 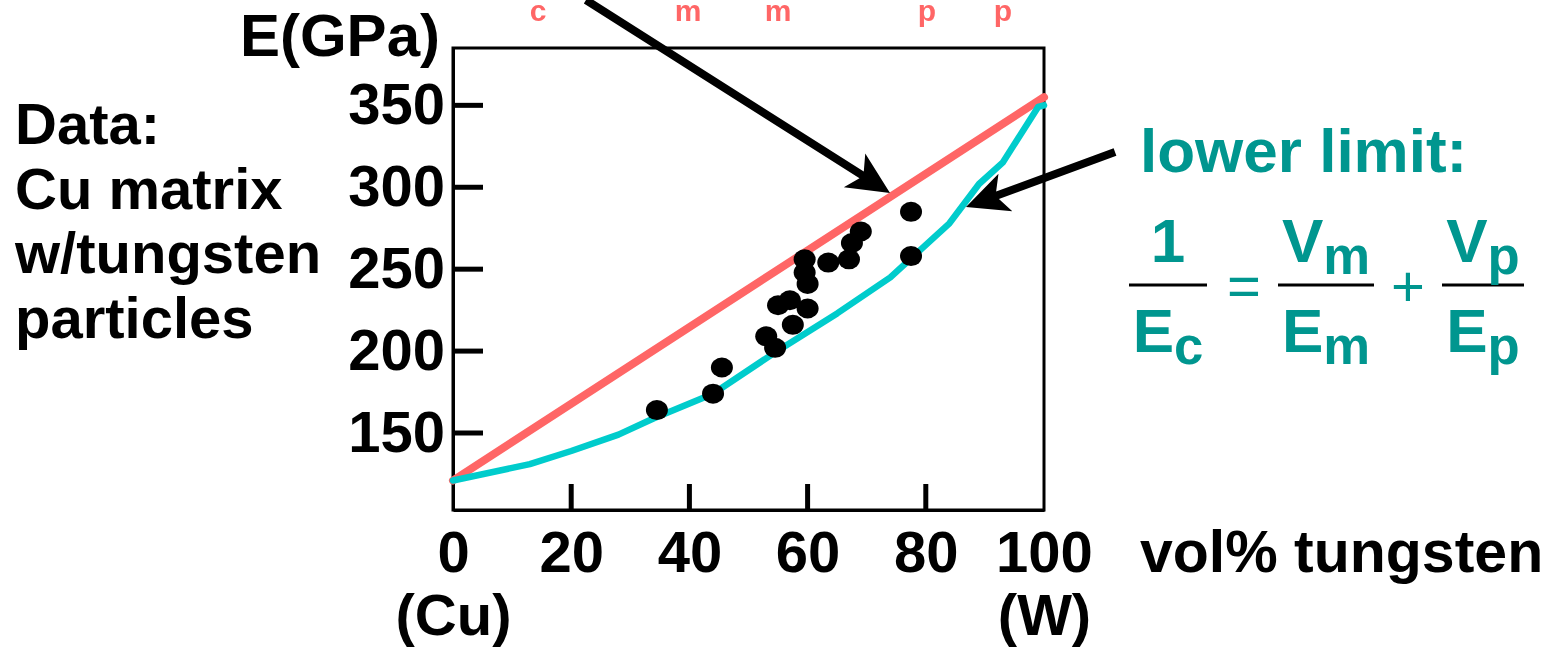 What do you see at coordinates (396, 350) in the screenshot?
I see `y-tick-label: 200` at bounding box center [396, 350].